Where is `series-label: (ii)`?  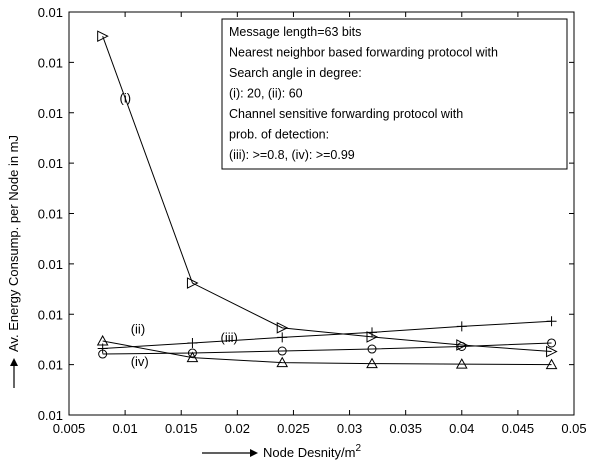
series-label: (ii) is located at coordinates (138, 328).